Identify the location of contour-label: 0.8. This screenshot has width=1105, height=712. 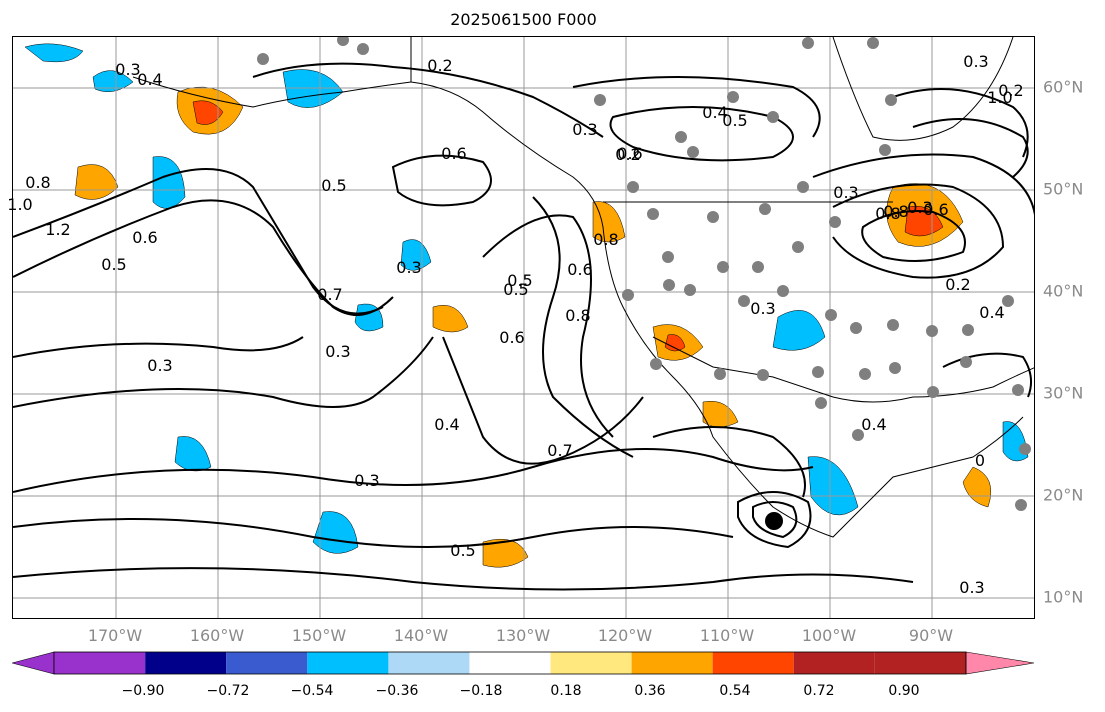
(578, 315).